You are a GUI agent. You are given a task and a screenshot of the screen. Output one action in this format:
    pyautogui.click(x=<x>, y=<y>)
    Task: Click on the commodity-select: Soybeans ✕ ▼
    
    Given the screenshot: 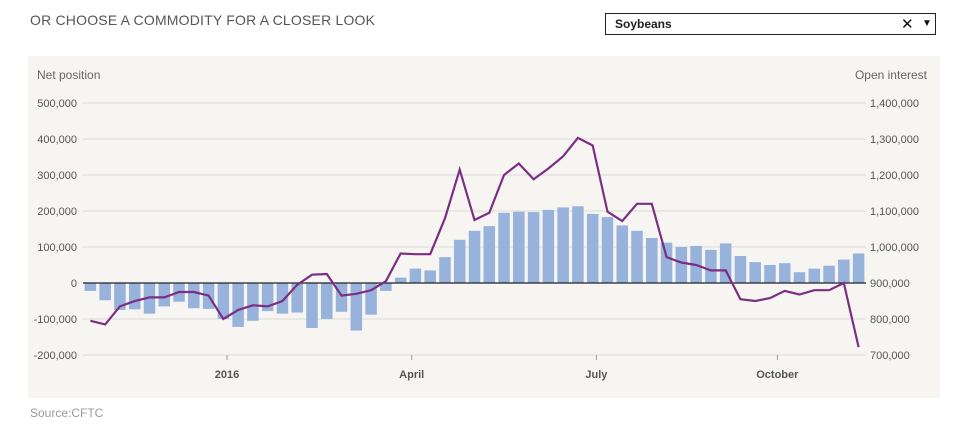 What is the action you would take?
    pyautogui.click(x=770, y=24)
    